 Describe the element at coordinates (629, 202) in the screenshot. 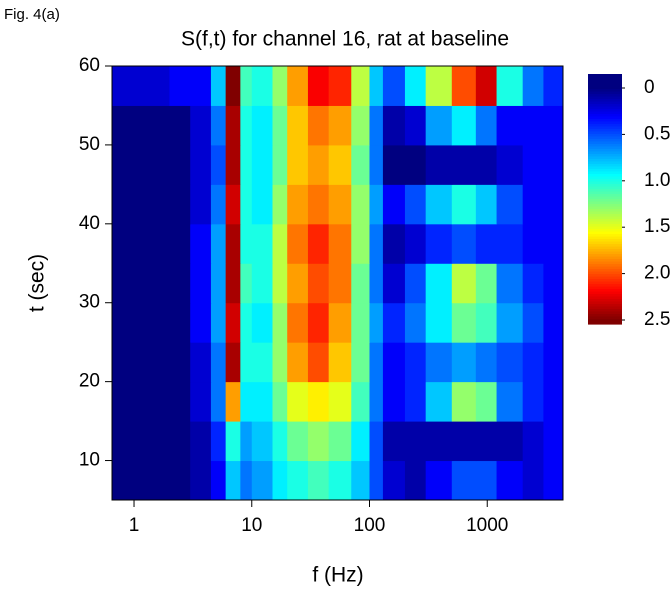

I see `colorbar: 0 0.5 1.0 1.5 2.0 2.5` at that location.